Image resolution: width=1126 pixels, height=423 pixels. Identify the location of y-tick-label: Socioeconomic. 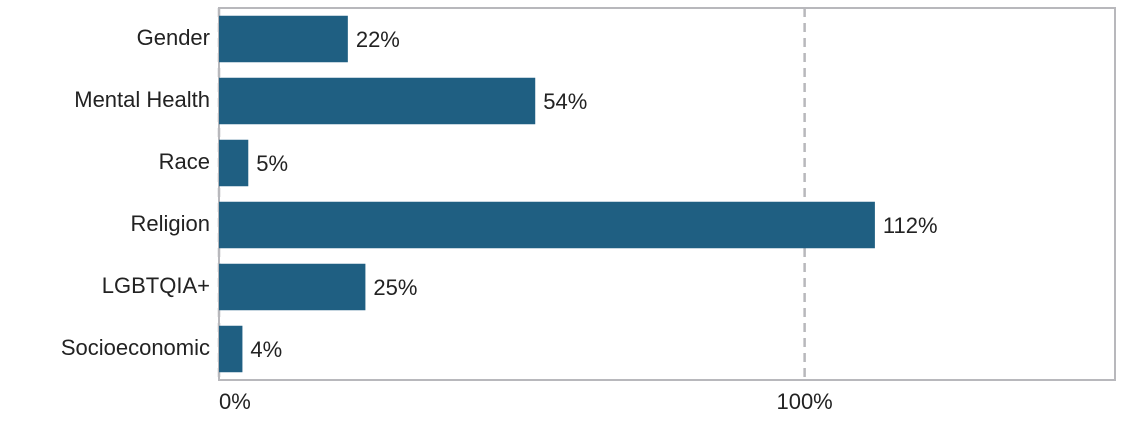
(135, 347).